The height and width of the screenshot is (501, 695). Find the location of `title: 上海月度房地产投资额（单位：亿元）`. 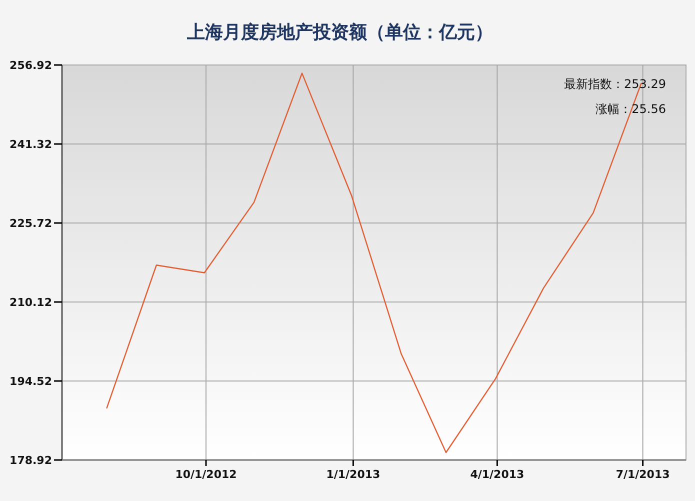

title: 上海月度房地产投资额（单位：亿元） is located at coordinates (340, 32).